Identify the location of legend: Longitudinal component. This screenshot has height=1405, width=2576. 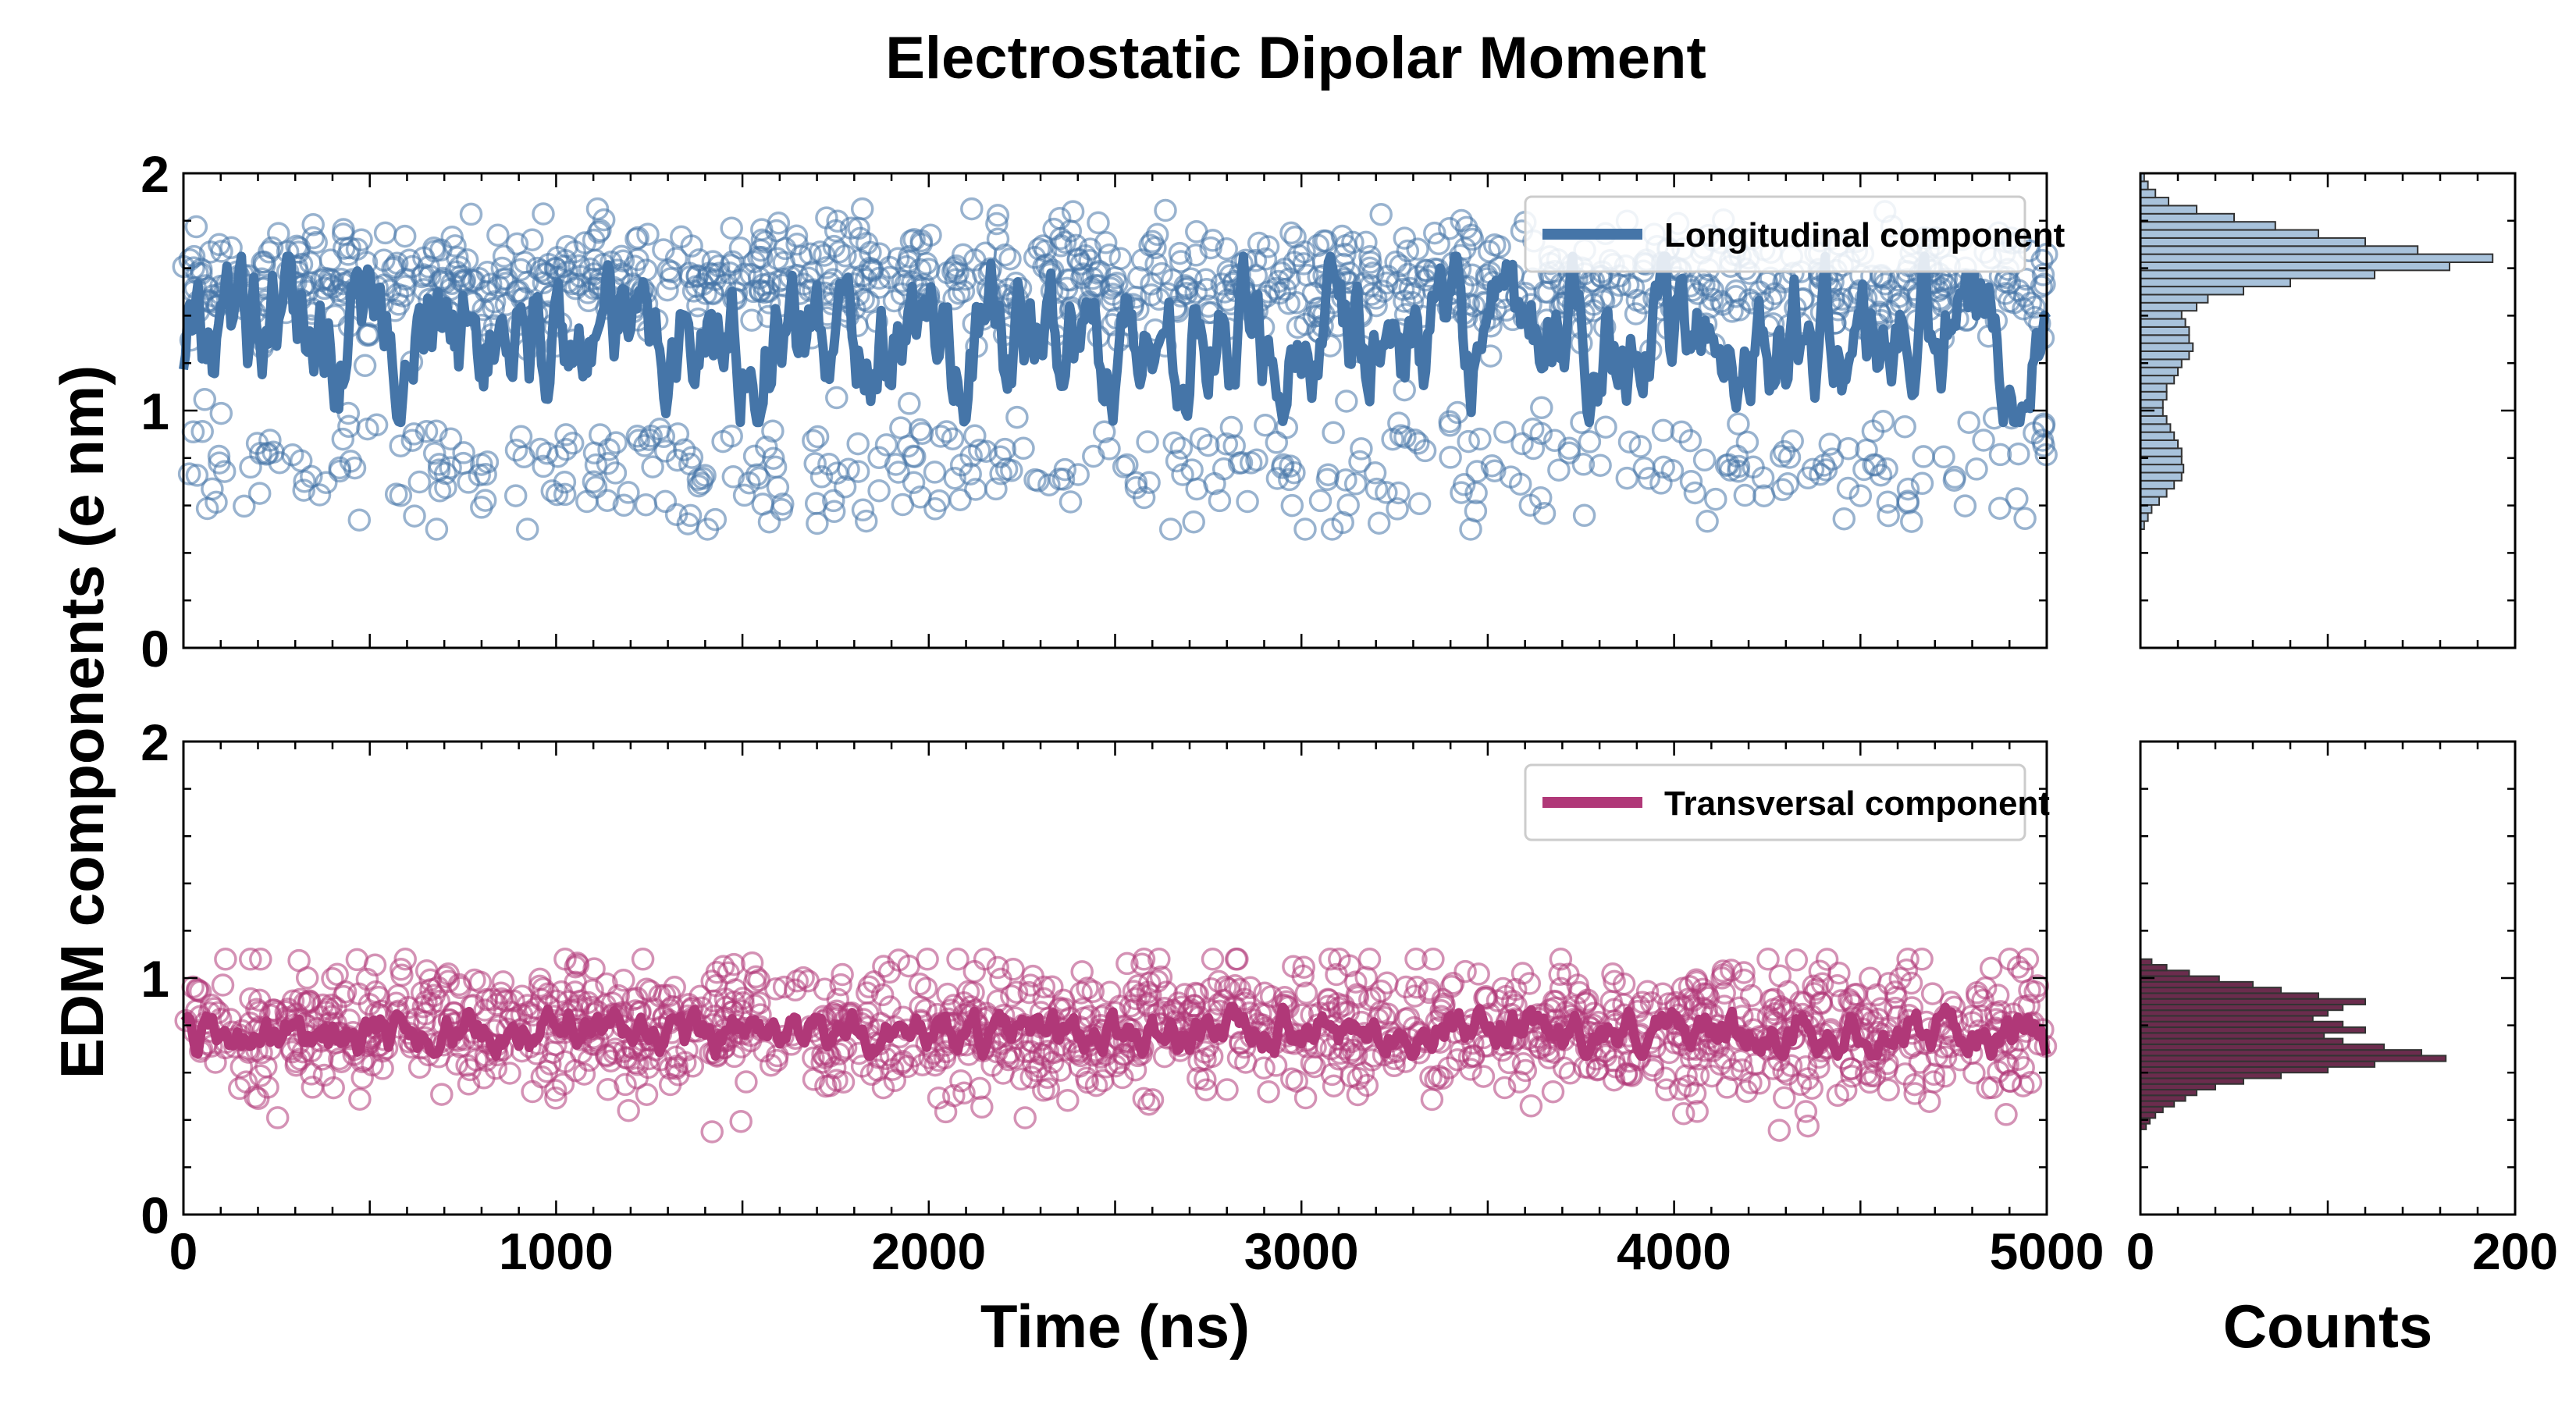
(1795, 234).